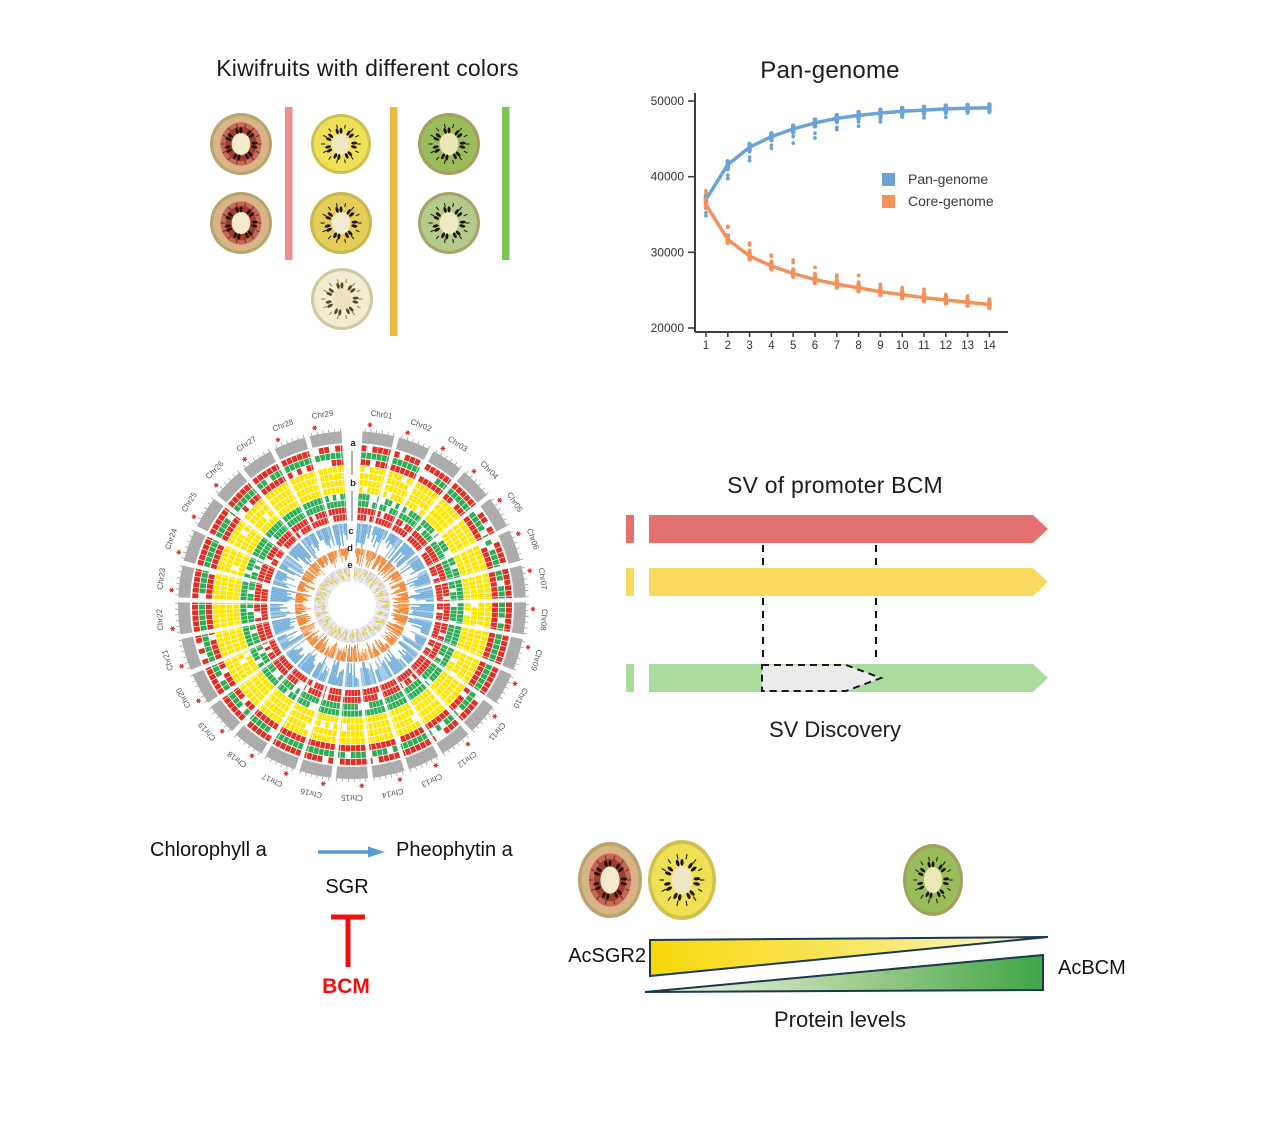 Image resolution: width=1268 pixels, height=1144 pixels. Describe the element at coordinates (822, 678) in the screenshot. I see `sv-insertion-region` at that location.